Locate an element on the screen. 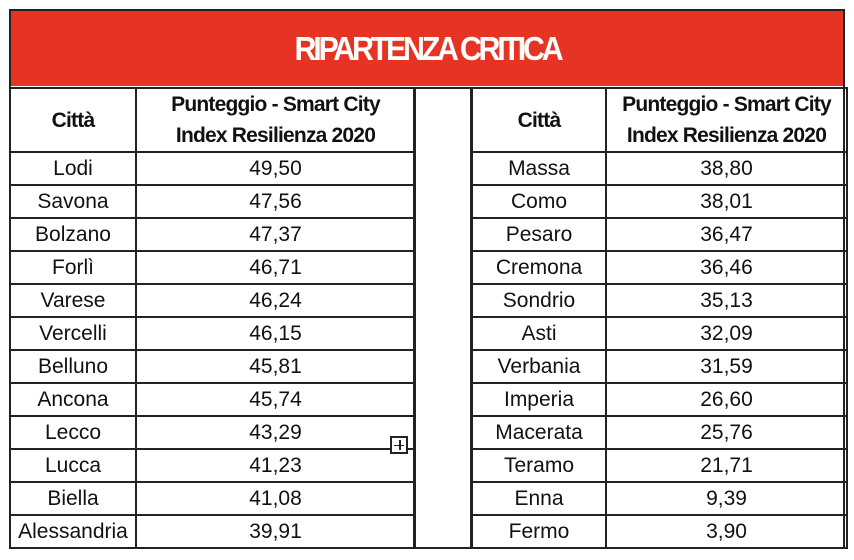  table-row: Fermo 3,90 is located at coordinates (659, 531).